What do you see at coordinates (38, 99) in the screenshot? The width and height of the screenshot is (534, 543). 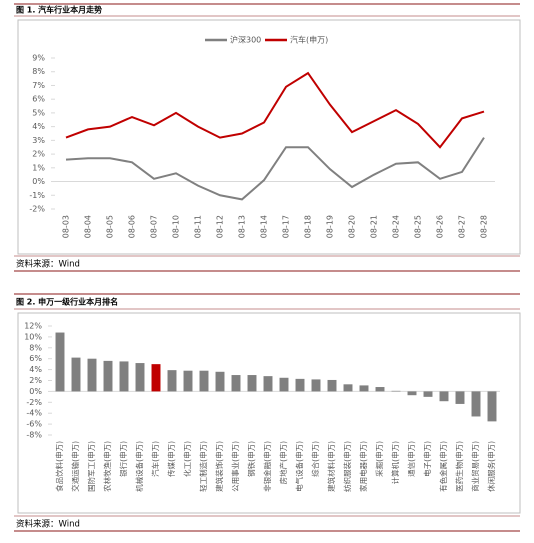 I see `y-tick-label: 6%` at bounding box center [38, 99].